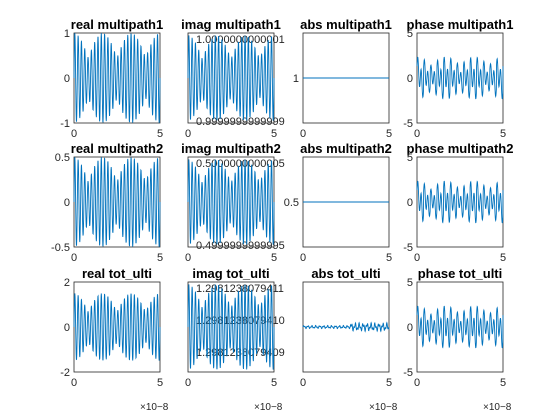  What do you see at coordinates (117, 327) in the screenshot?
I see `subplot-9-series-line` at bounding box center [117, 327].